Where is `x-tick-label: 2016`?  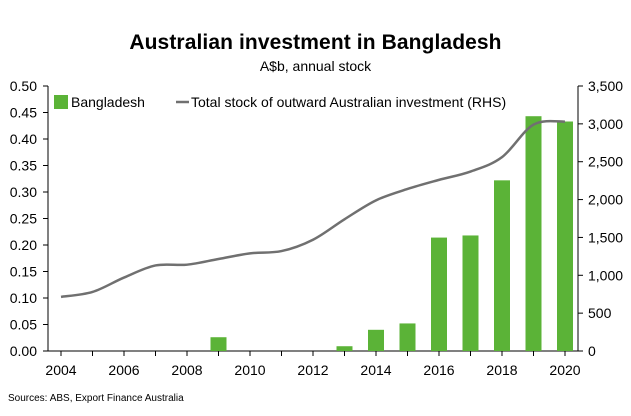
x-tick-label: 2016 is located at coordinates (438, 370).